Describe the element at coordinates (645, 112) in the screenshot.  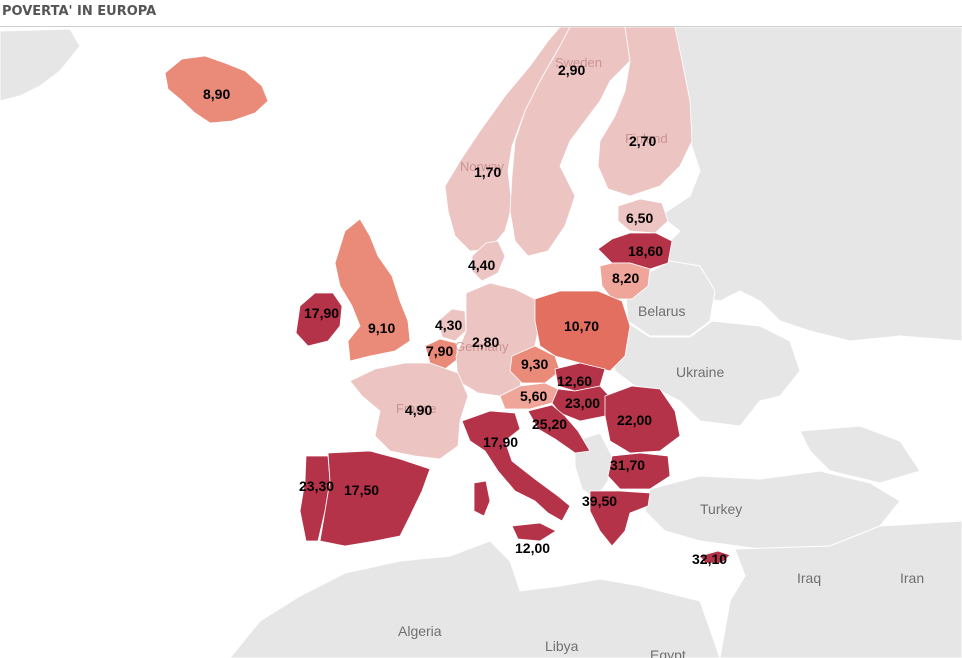
I see `country-finland` at that location.